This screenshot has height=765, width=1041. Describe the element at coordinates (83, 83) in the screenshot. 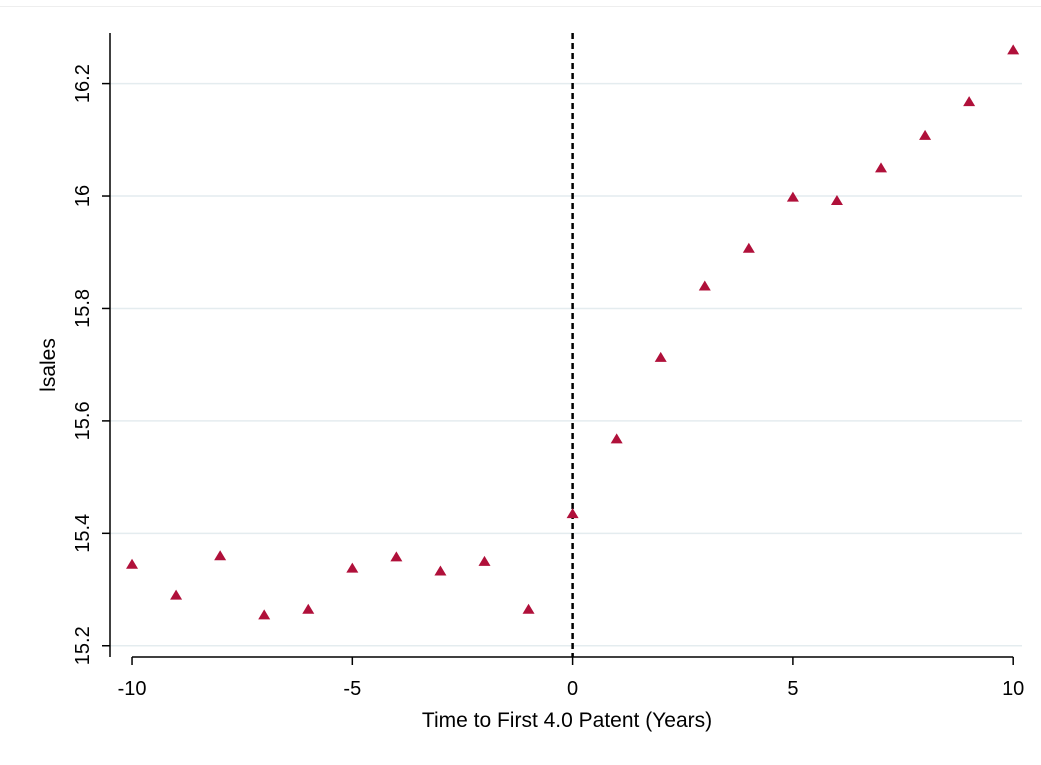

I see `y-tick-label: 16.2` at that location.